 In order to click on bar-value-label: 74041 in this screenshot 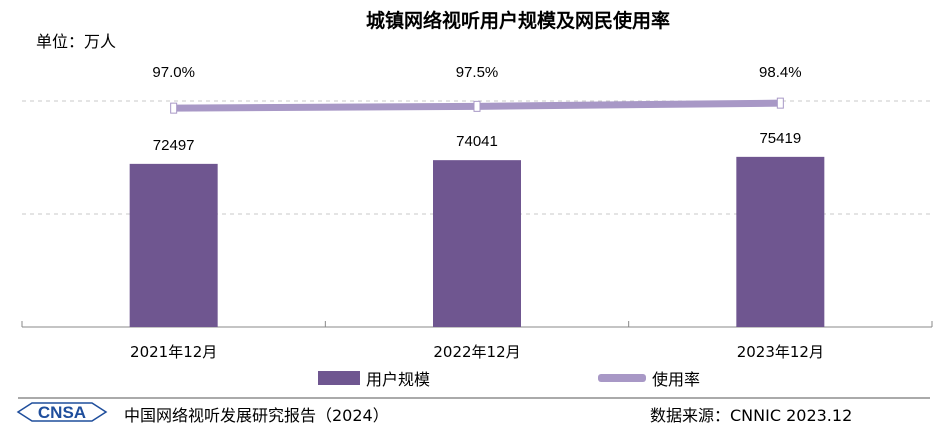, I will do `click(477, 141)`.